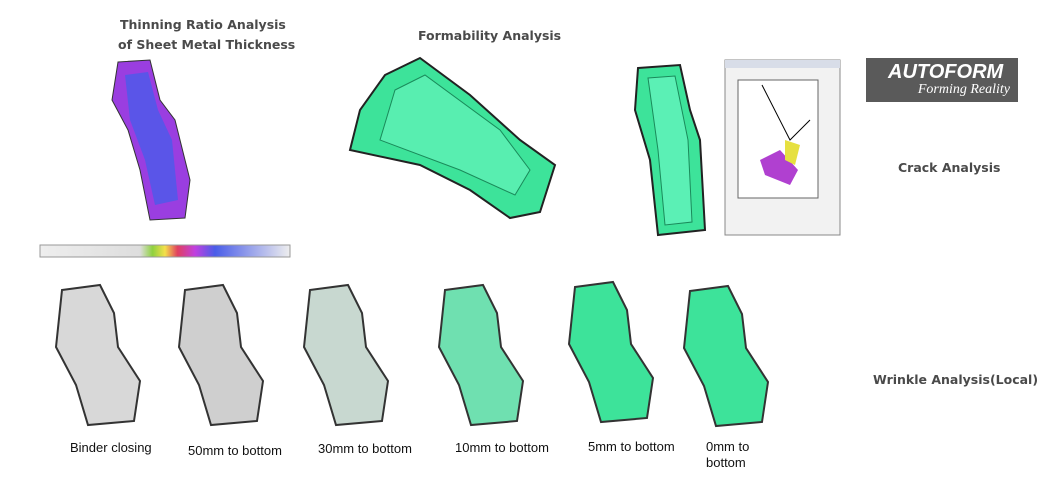  Describe the element at coordinates (963, 89) in the screenshot. I see `logo-tagline: Forming Reality` at that location.